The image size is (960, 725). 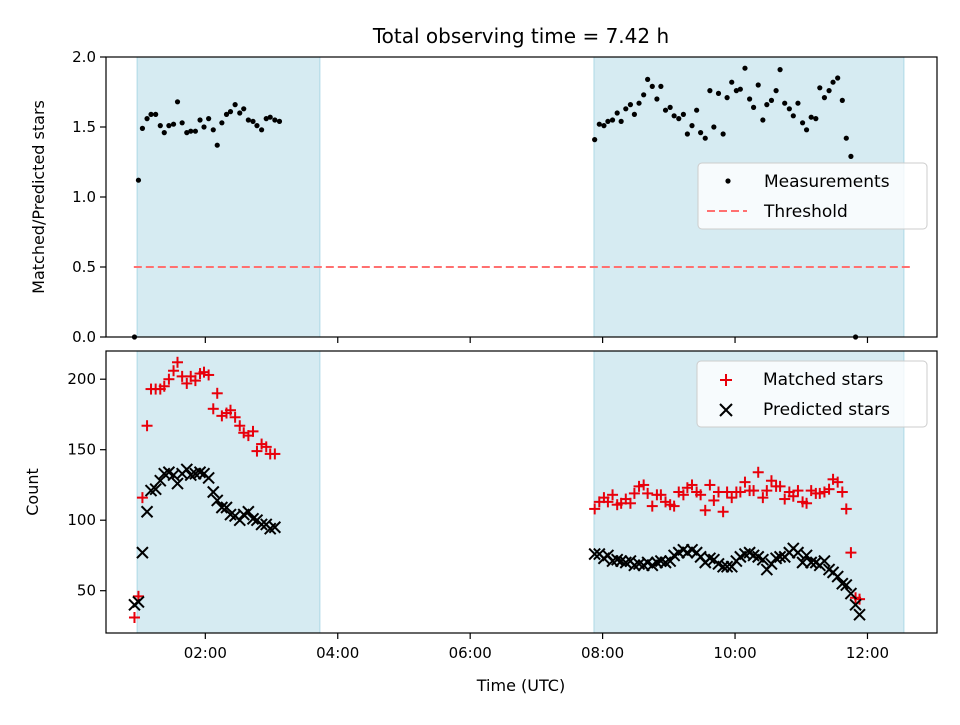 What do you see at coordinates (827, 182) in the screenshot?
I see `legend-measurements-label: Measurements` at bounding box center [827, 182].